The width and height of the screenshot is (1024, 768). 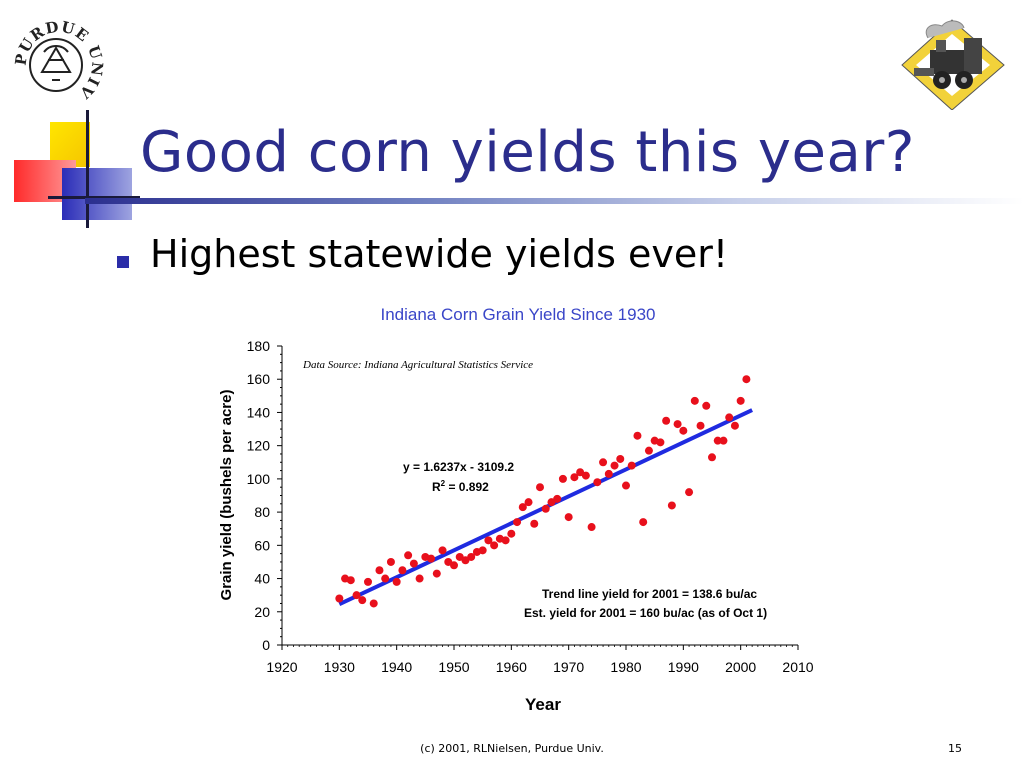 What do you see at coordinates (77, 169) in the screenshot?
I see `title-decoration` at bounding box center [77, 169].